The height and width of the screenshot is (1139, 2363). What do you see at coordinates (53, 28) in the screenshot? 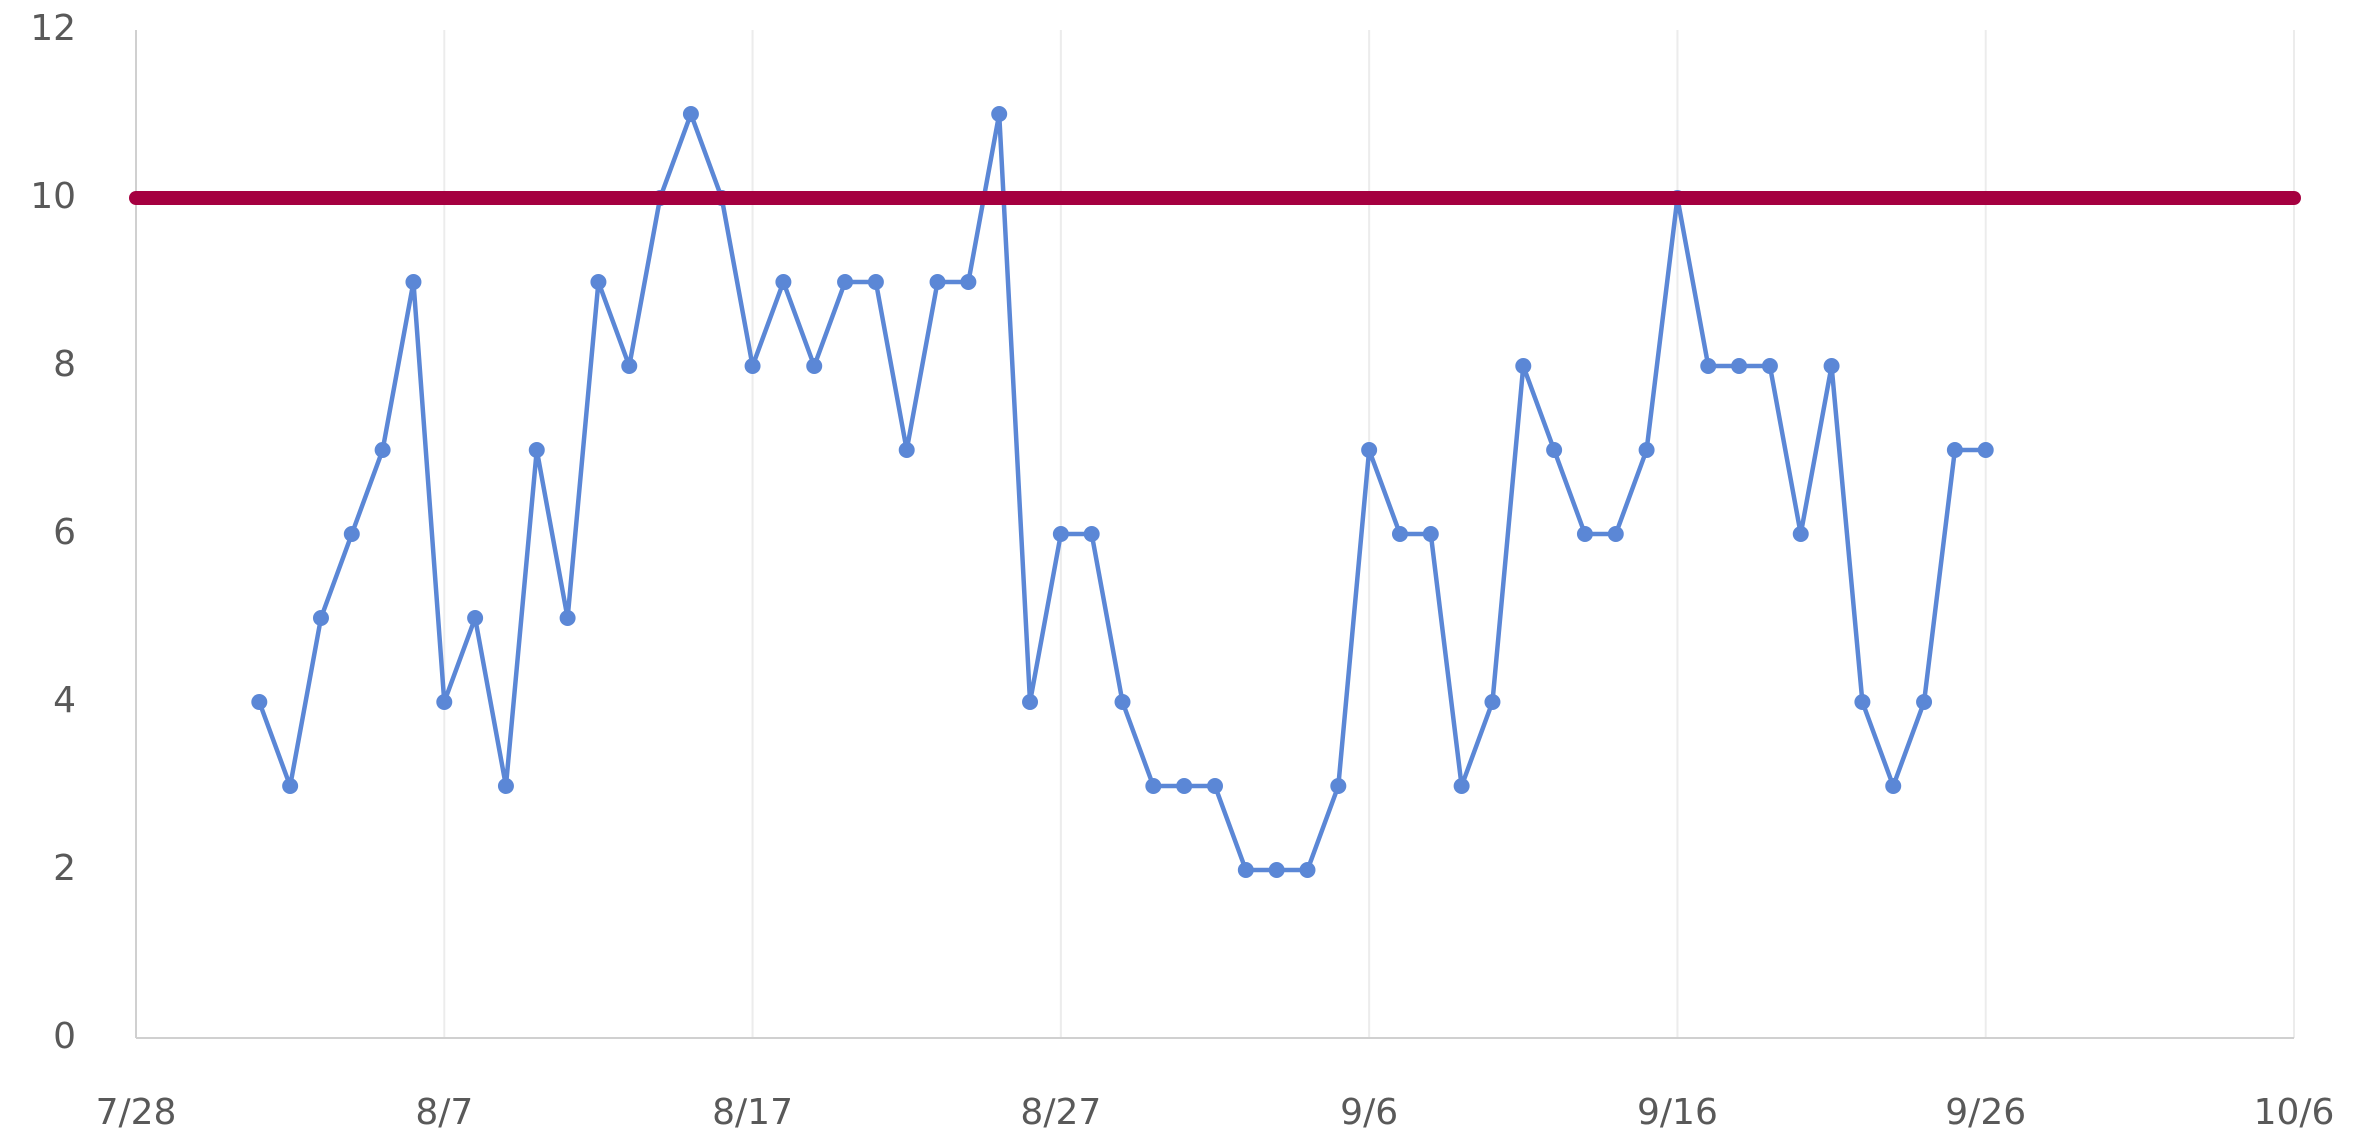
I see `y-tick-label: 12` at bounding box center [53, 28].